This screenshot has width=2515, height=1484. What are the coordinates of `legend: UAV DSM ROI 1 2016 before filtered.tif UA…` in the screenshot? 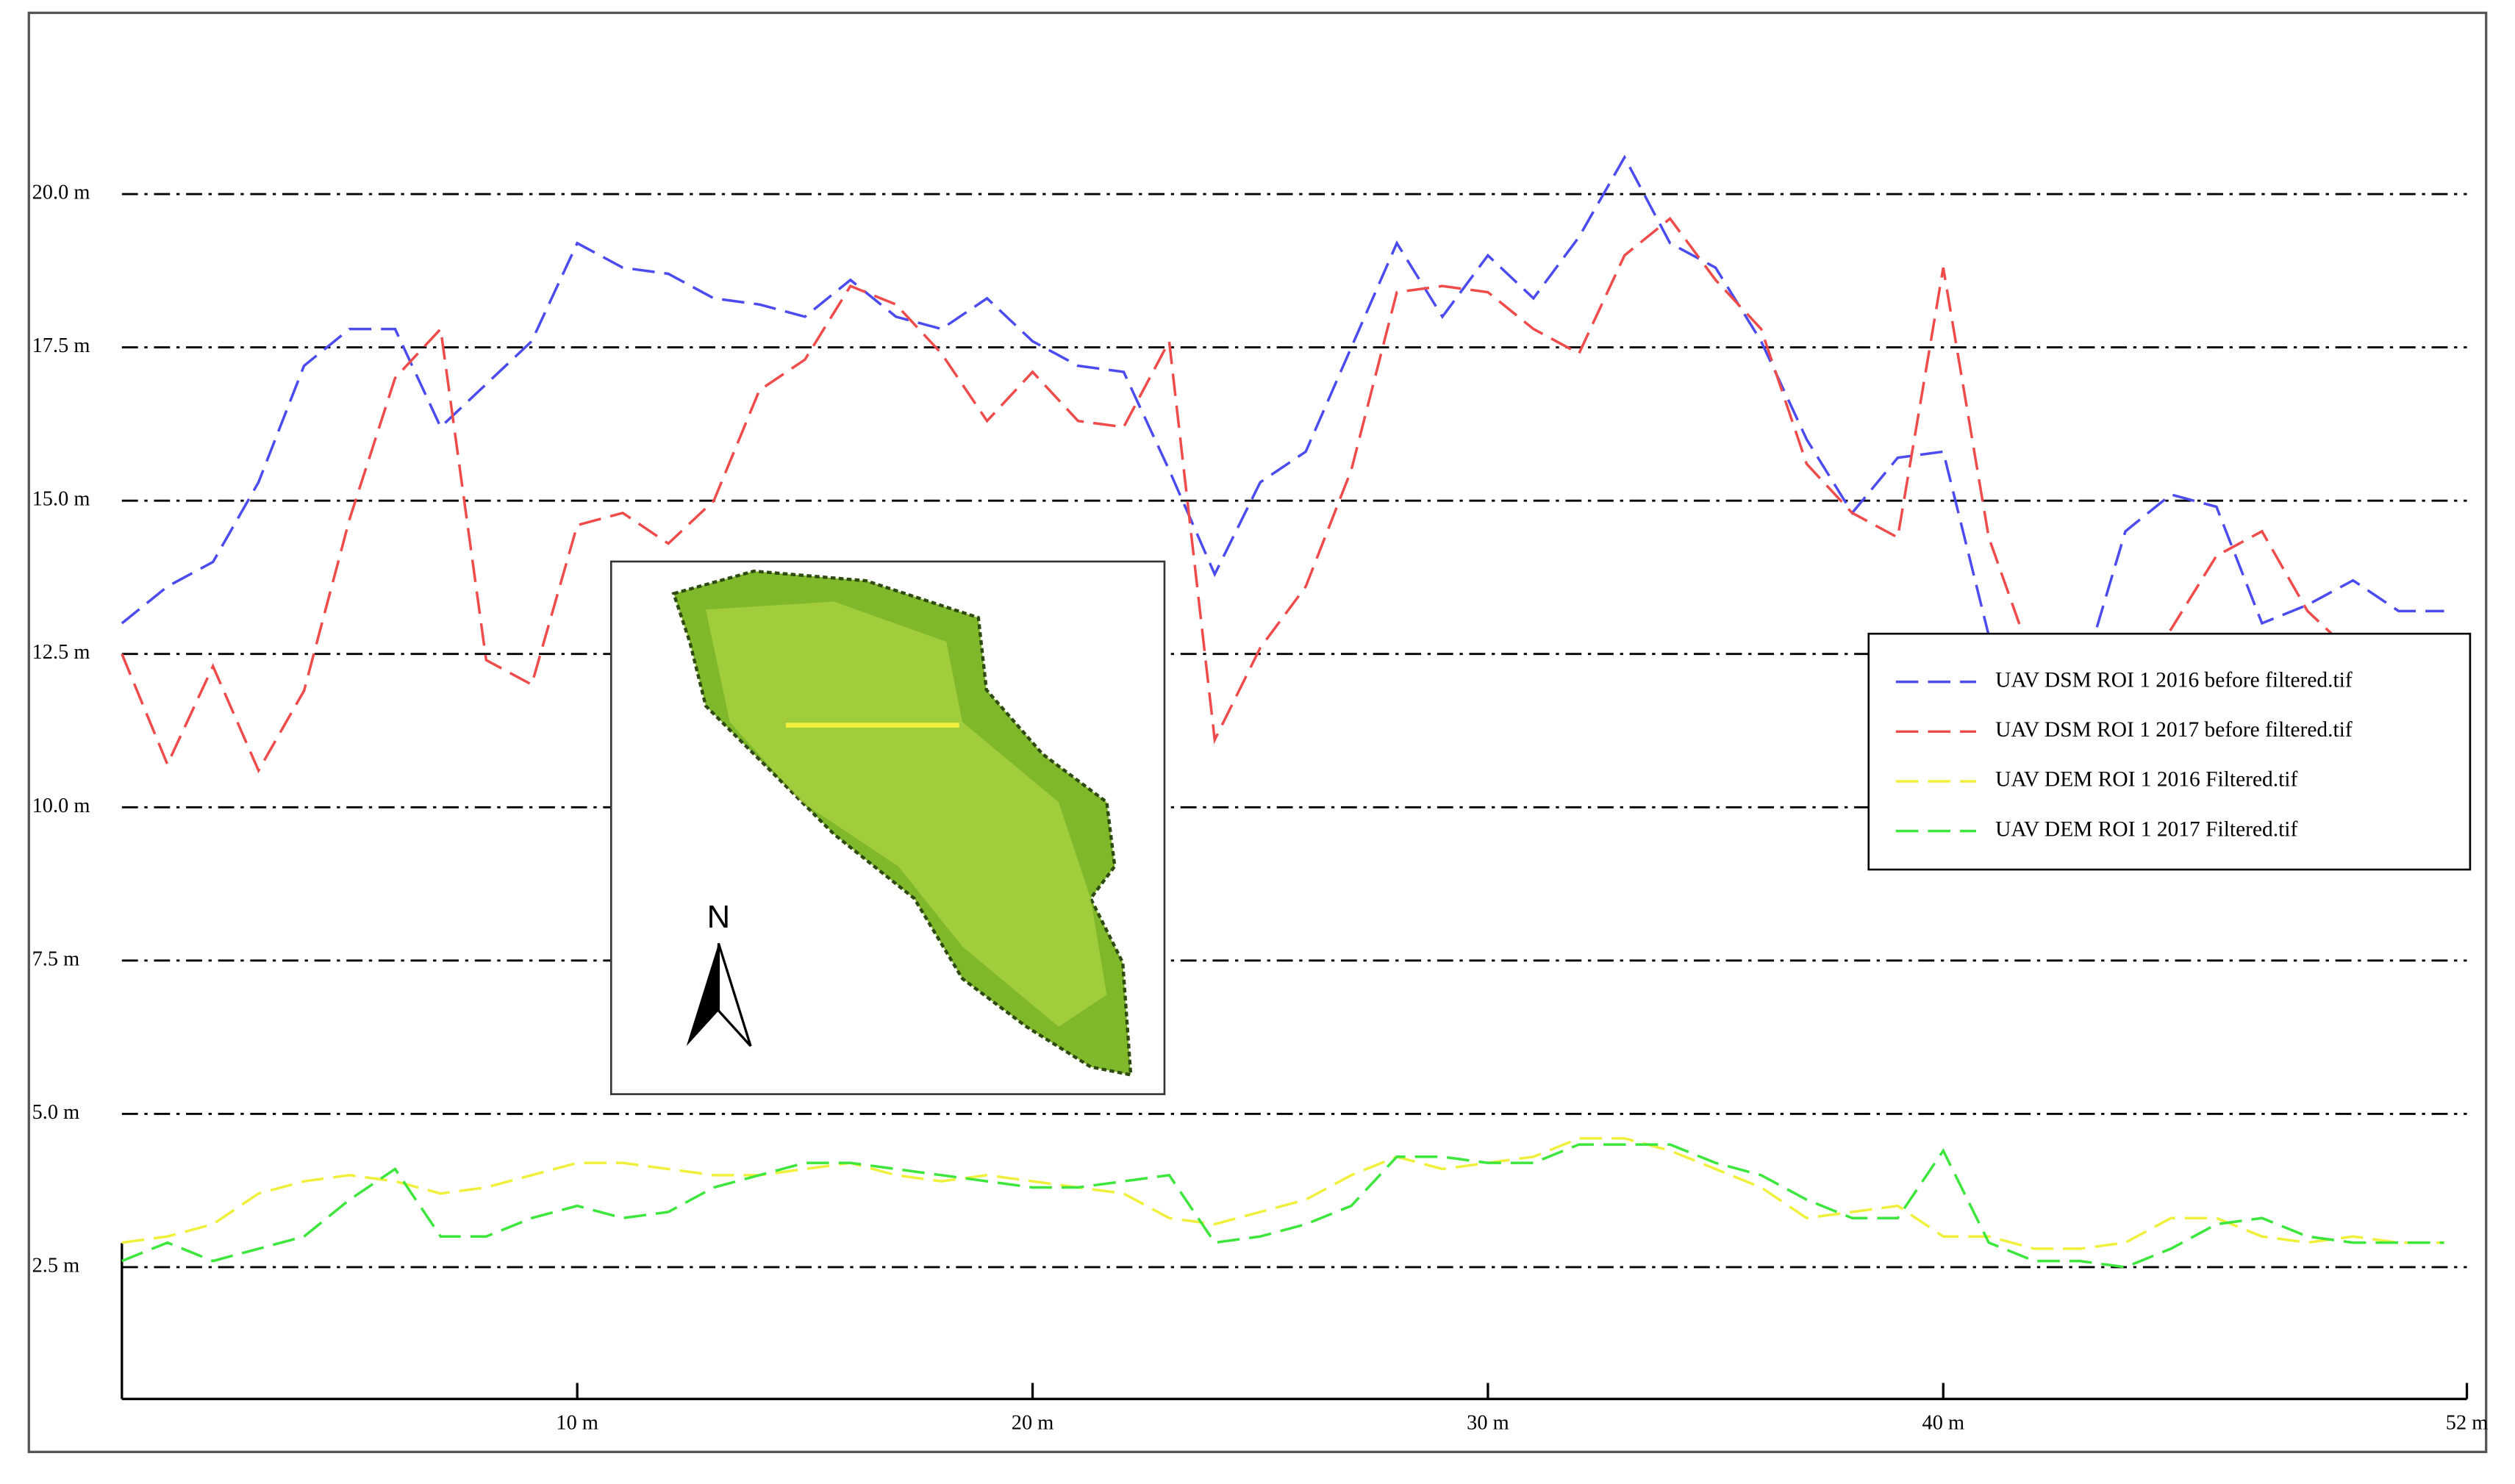 It's located at (2169, 752).